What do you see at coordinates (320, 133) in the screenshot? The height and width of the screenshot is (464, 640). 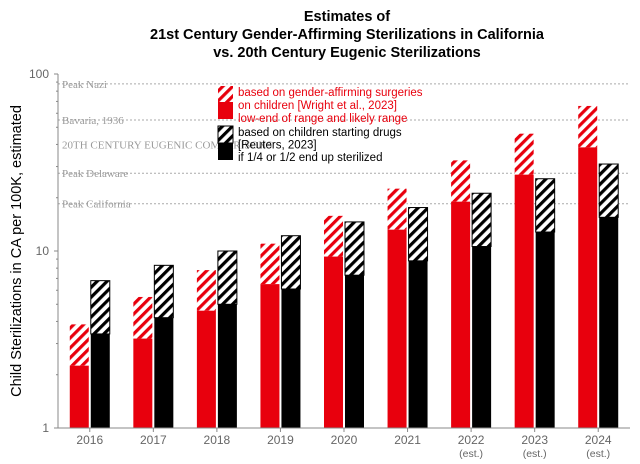 I see `legend-black-text: based on children starting drugs` at bounding box center [320, 133].